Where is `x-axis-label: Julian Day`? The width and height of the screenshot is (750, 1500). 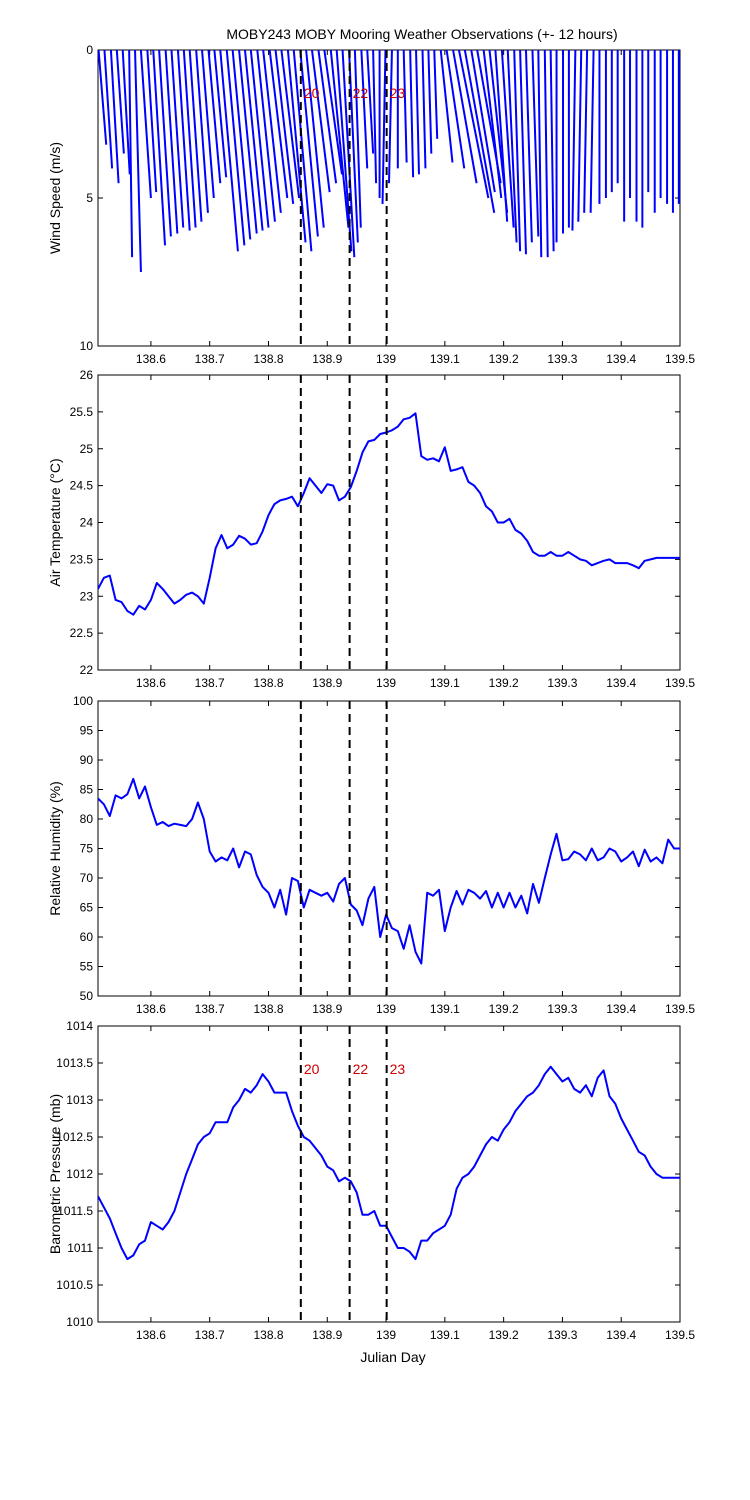 x-axis-label: Julian Day is located at coordinates (392, 1357).